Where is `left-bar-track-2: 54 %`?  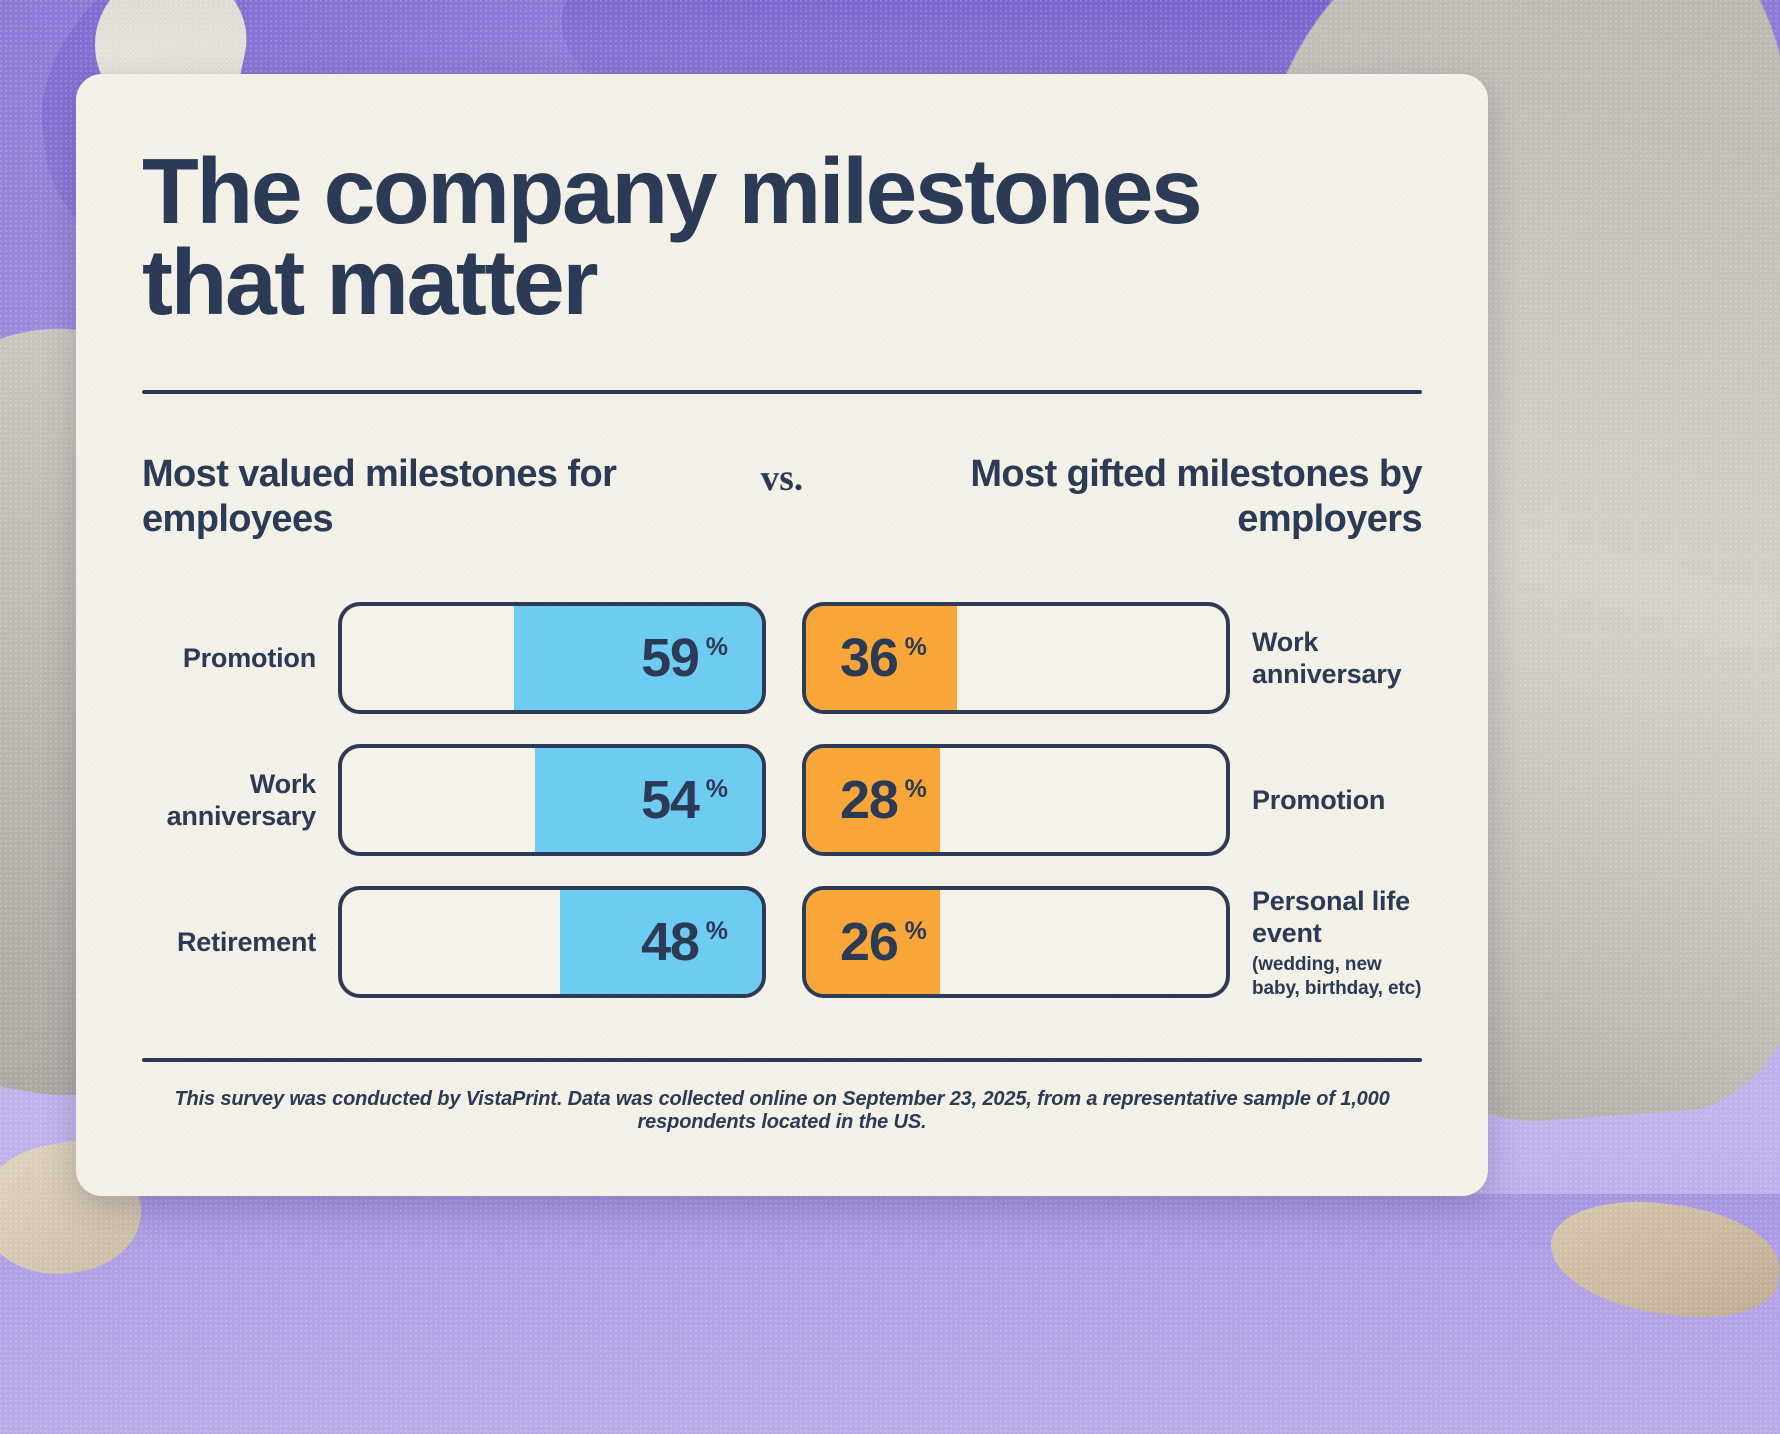
left-bar-track-2: 54 % is located at coordinates (552, 800).